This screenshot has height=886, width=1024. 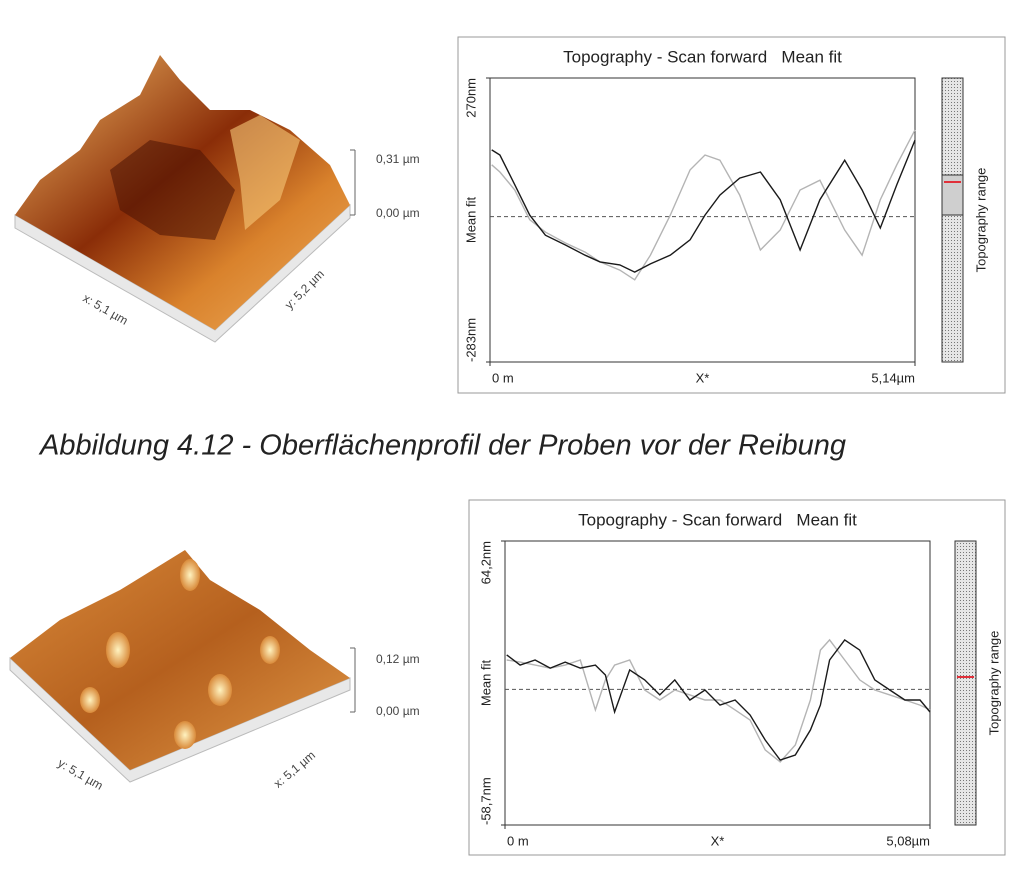 What do you see at coordinates (180, 660) in the screenshot?
I see `surface` at bounding box center [180, 660].